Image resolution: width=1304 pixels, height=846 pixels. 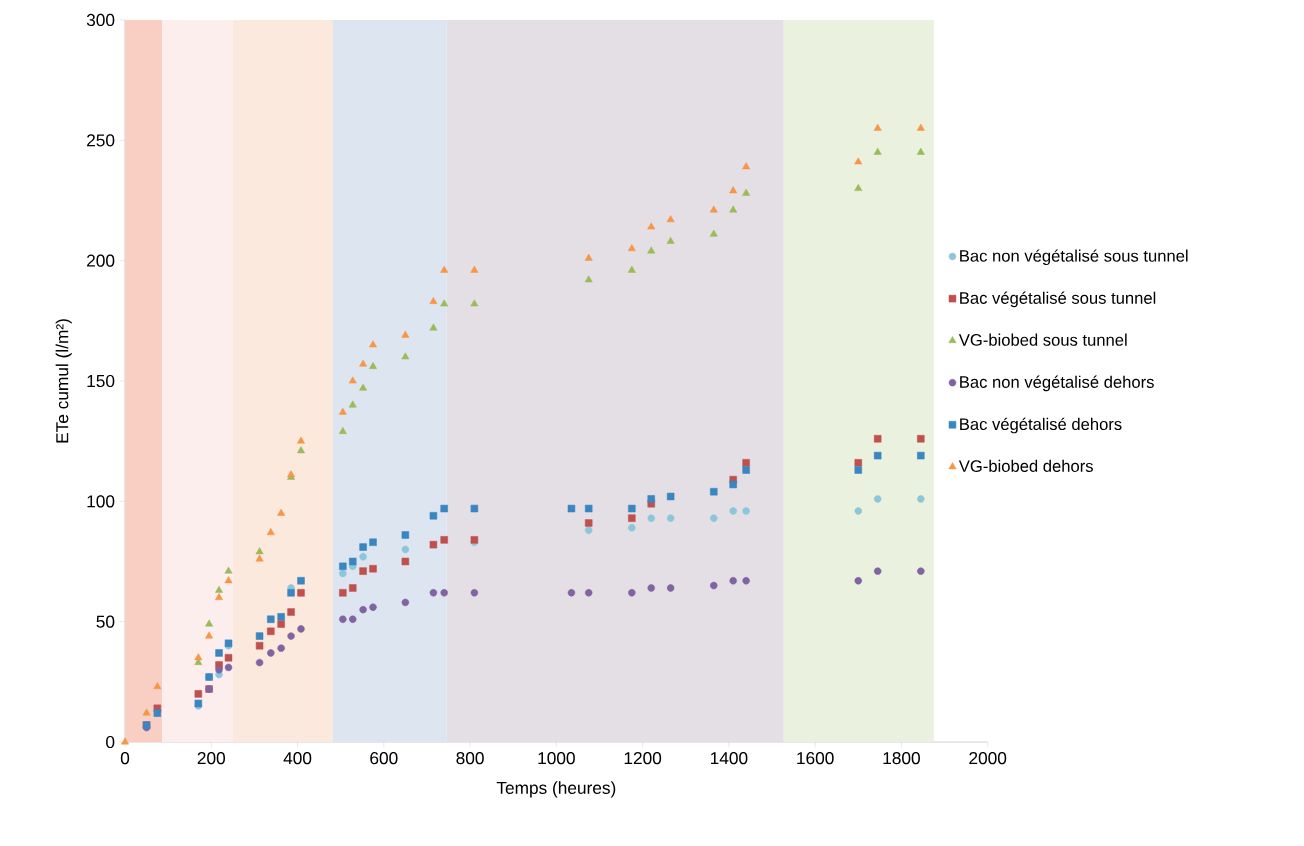 I want to click on y-tick-label: 250, so click(x=101, y=140).